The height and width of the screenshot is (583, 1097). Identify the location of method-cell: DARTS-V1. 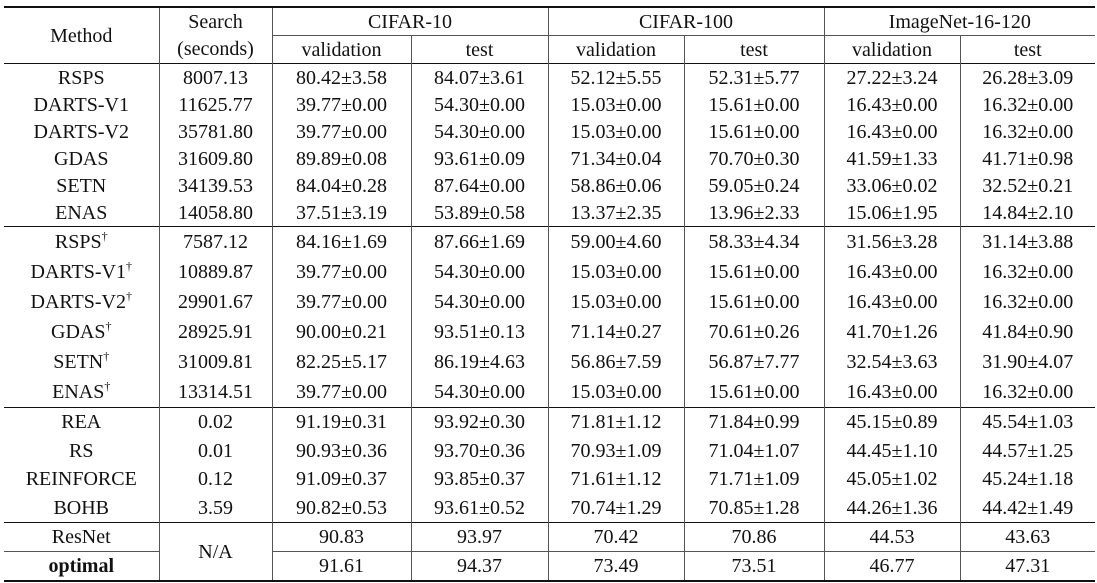
(81, 104).